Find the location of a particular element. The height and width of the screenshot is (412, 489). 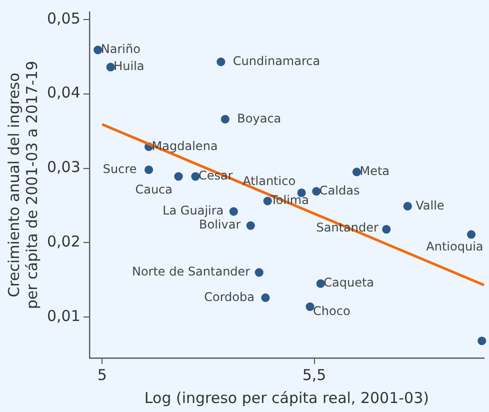

y-axis-title: Crecimiento anual del ingreso per cápita de 2001-03 a 2017-19 is located at coordinates (22, 185).